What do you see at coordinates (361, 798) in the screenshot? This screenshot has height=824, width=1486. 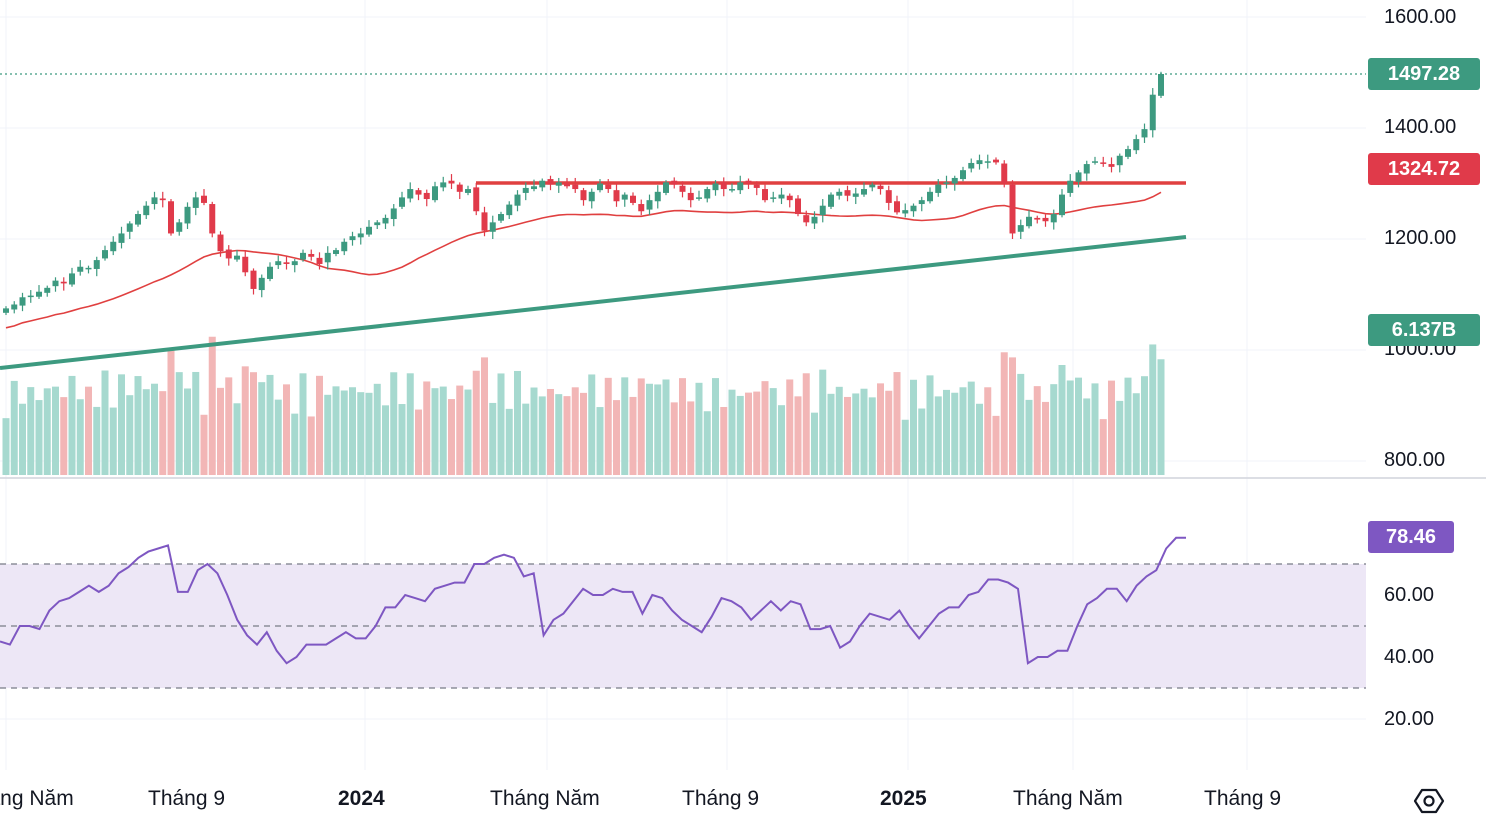 I see `x-tick-2024: 2024` at bounding box center [361, 798].